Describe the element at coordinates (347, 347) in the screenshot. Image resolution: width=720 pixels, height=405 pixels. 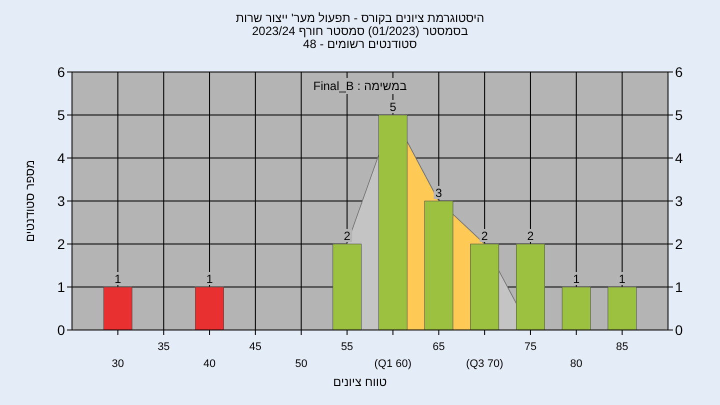
I see `x-tick-label: 55` at that location.